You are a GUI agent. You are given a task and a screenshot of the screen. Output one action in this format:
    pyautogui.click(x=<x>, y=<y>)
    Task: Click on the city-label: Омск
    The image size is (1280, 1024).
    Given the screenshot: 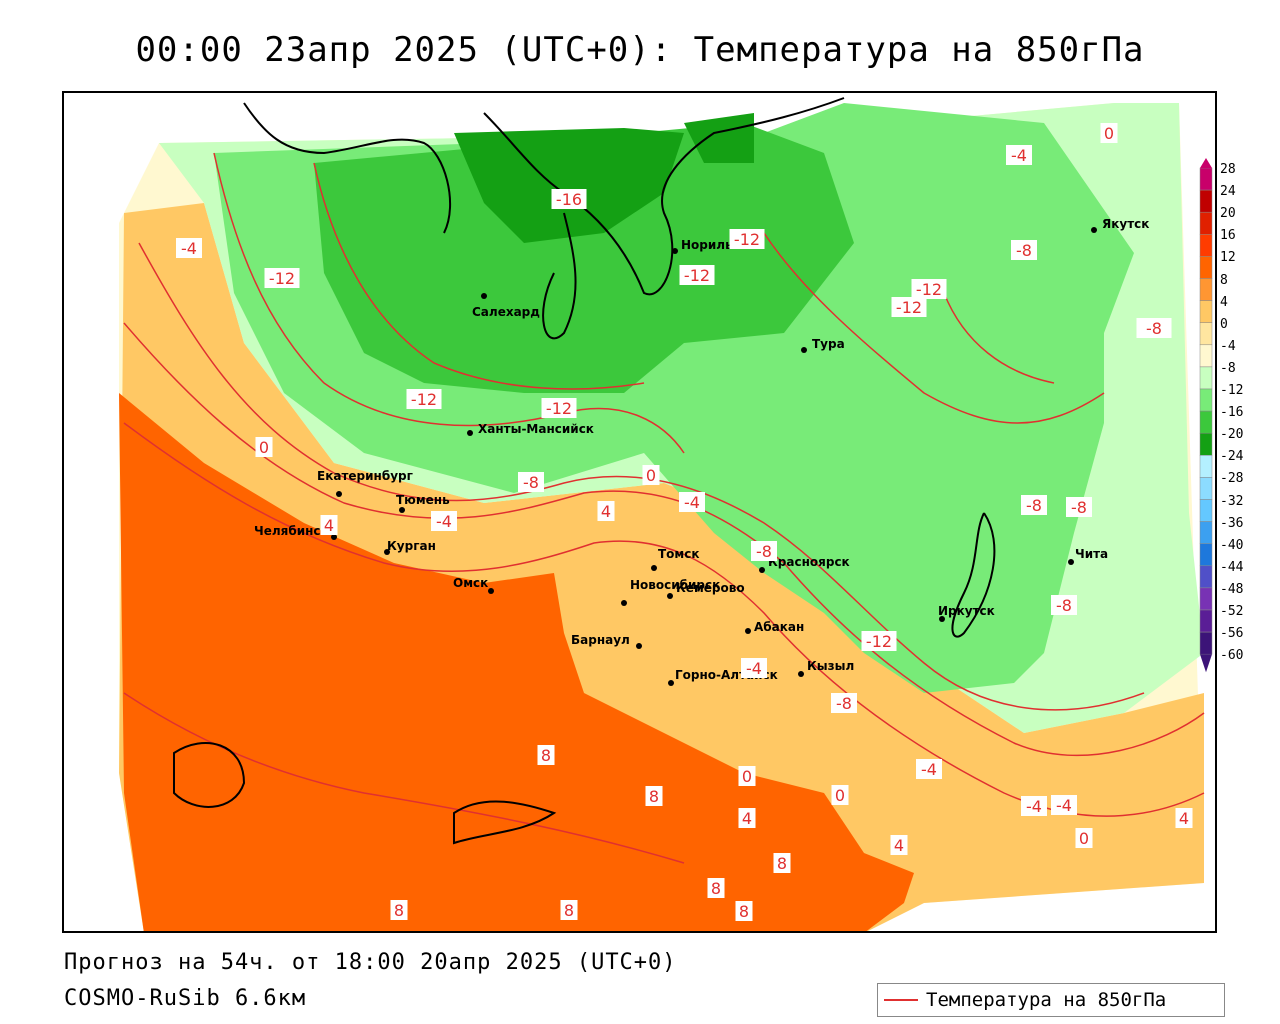 What is the action you would take?
    pyautogui.click(x=470, y=583)
    